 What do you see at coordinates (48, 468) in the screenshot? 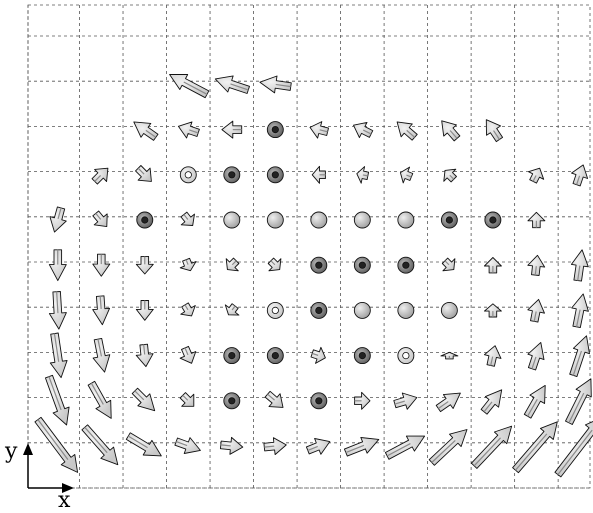
I see `axes` at bounding box center [48, 468].